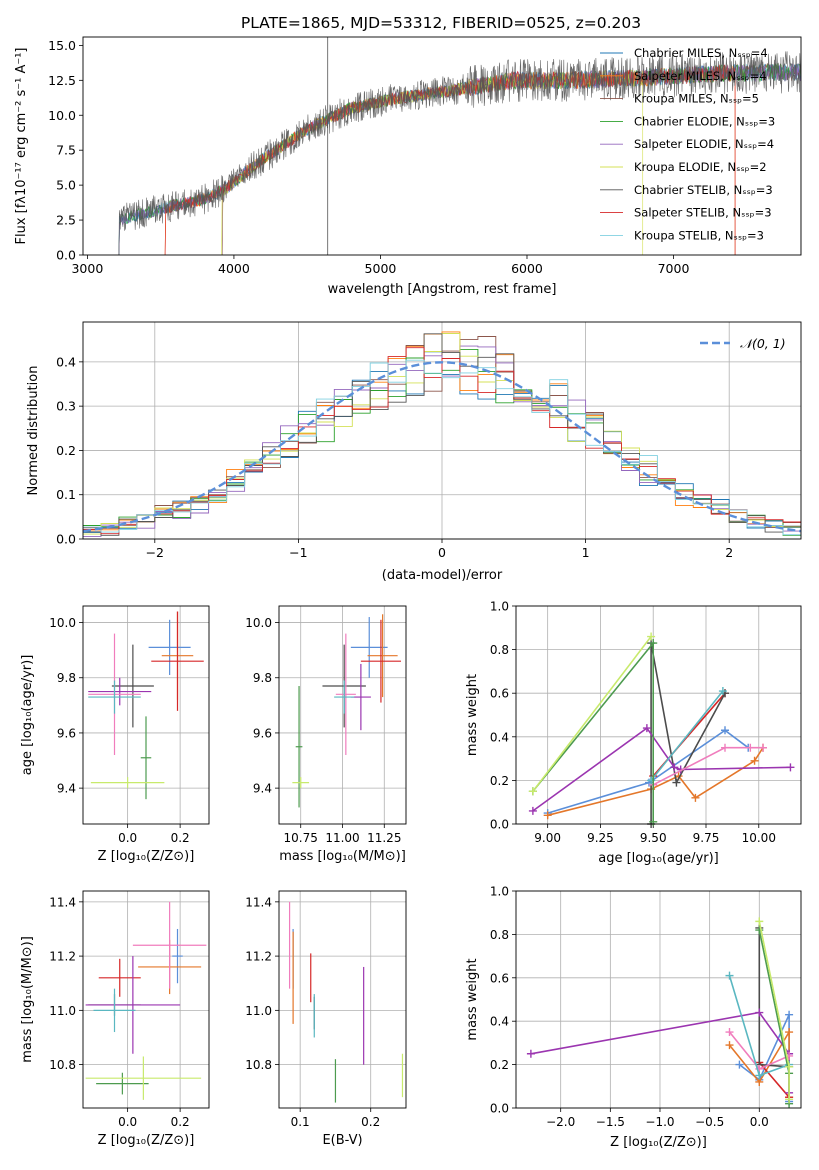 The width and height of the screenshot is (819, 1170). What do you see at coordinates (499, 650) in the screenshot?
I see `y-tick-label: 0.8` at bounding box center [499, 650].